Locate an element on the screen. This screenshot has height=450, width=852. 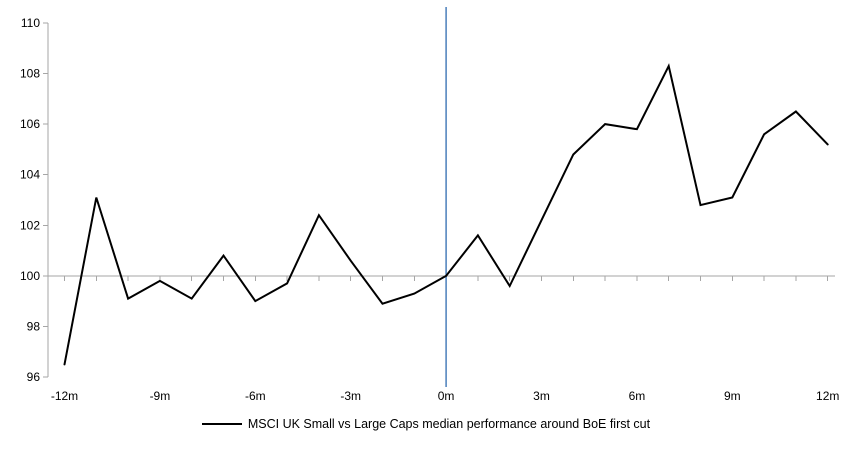
y-axis-label: 110 is located at coordinates (30, 23).